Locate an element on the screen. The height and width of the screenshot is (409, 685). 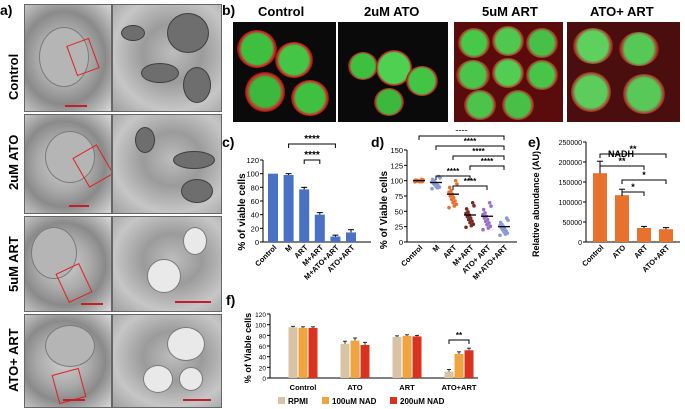
chart-f-y-tick-label: 80 is located at coordinates (263, 336).